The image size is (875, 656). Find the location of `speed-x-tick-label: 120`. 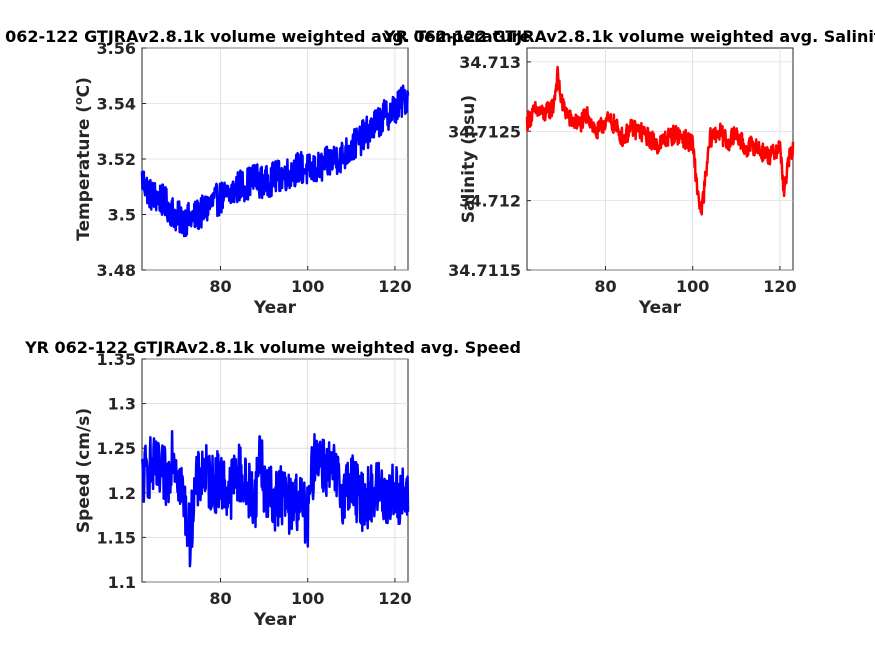

speed-x-tick-label: 120 is located at coordinates (394, 598).